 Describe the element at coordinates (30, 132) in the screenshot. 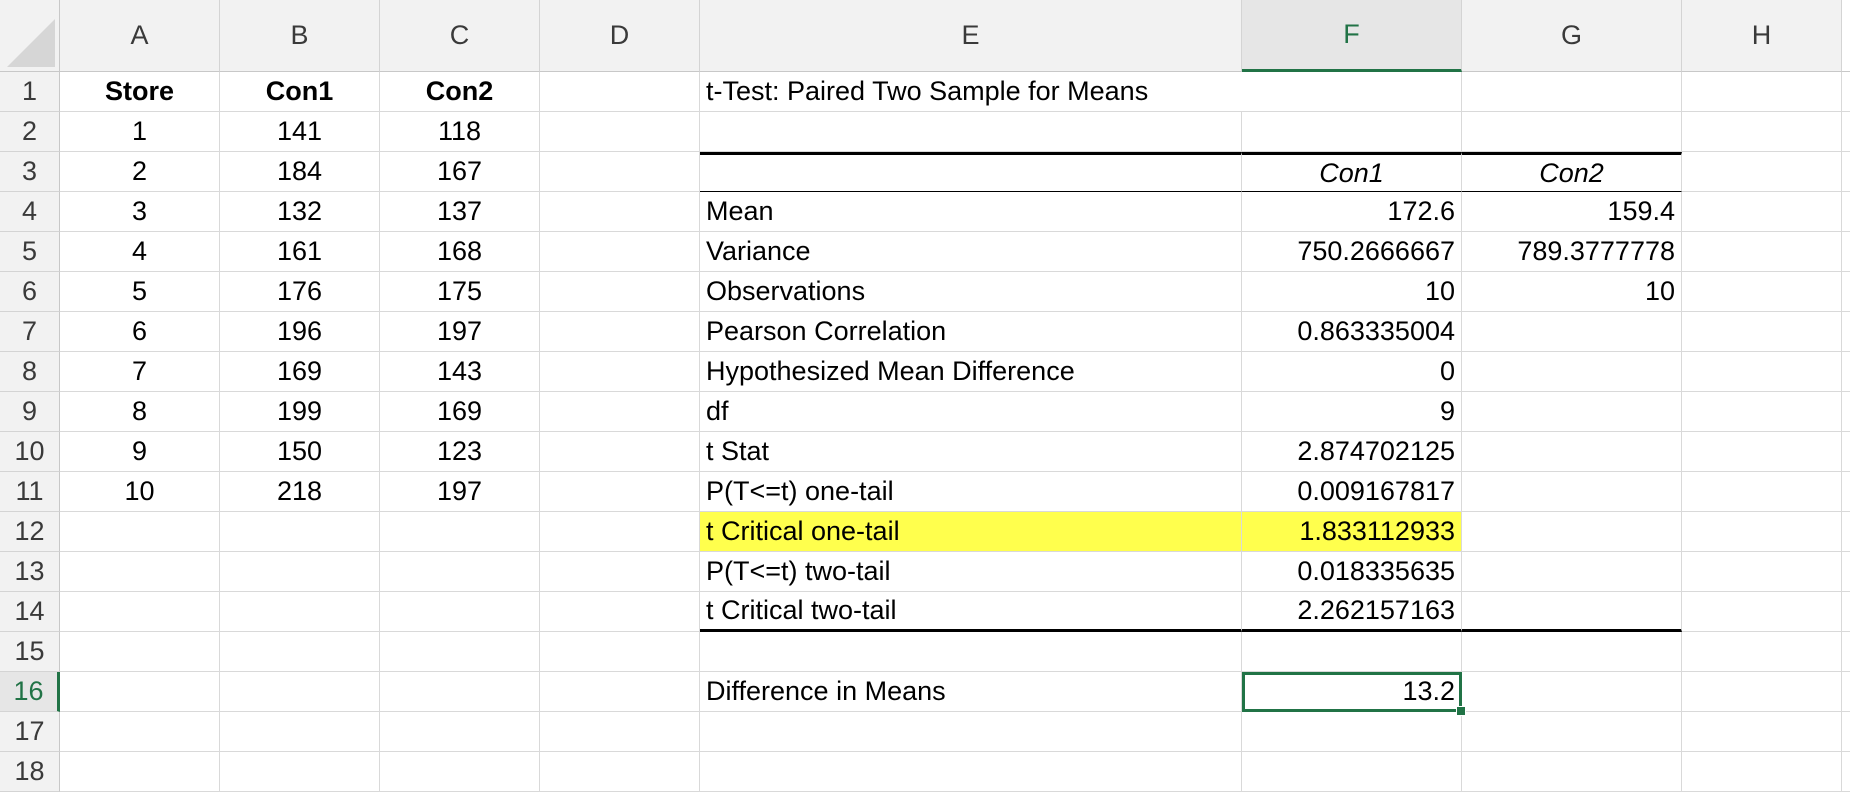

I see `row-header-2: 2` at that location.